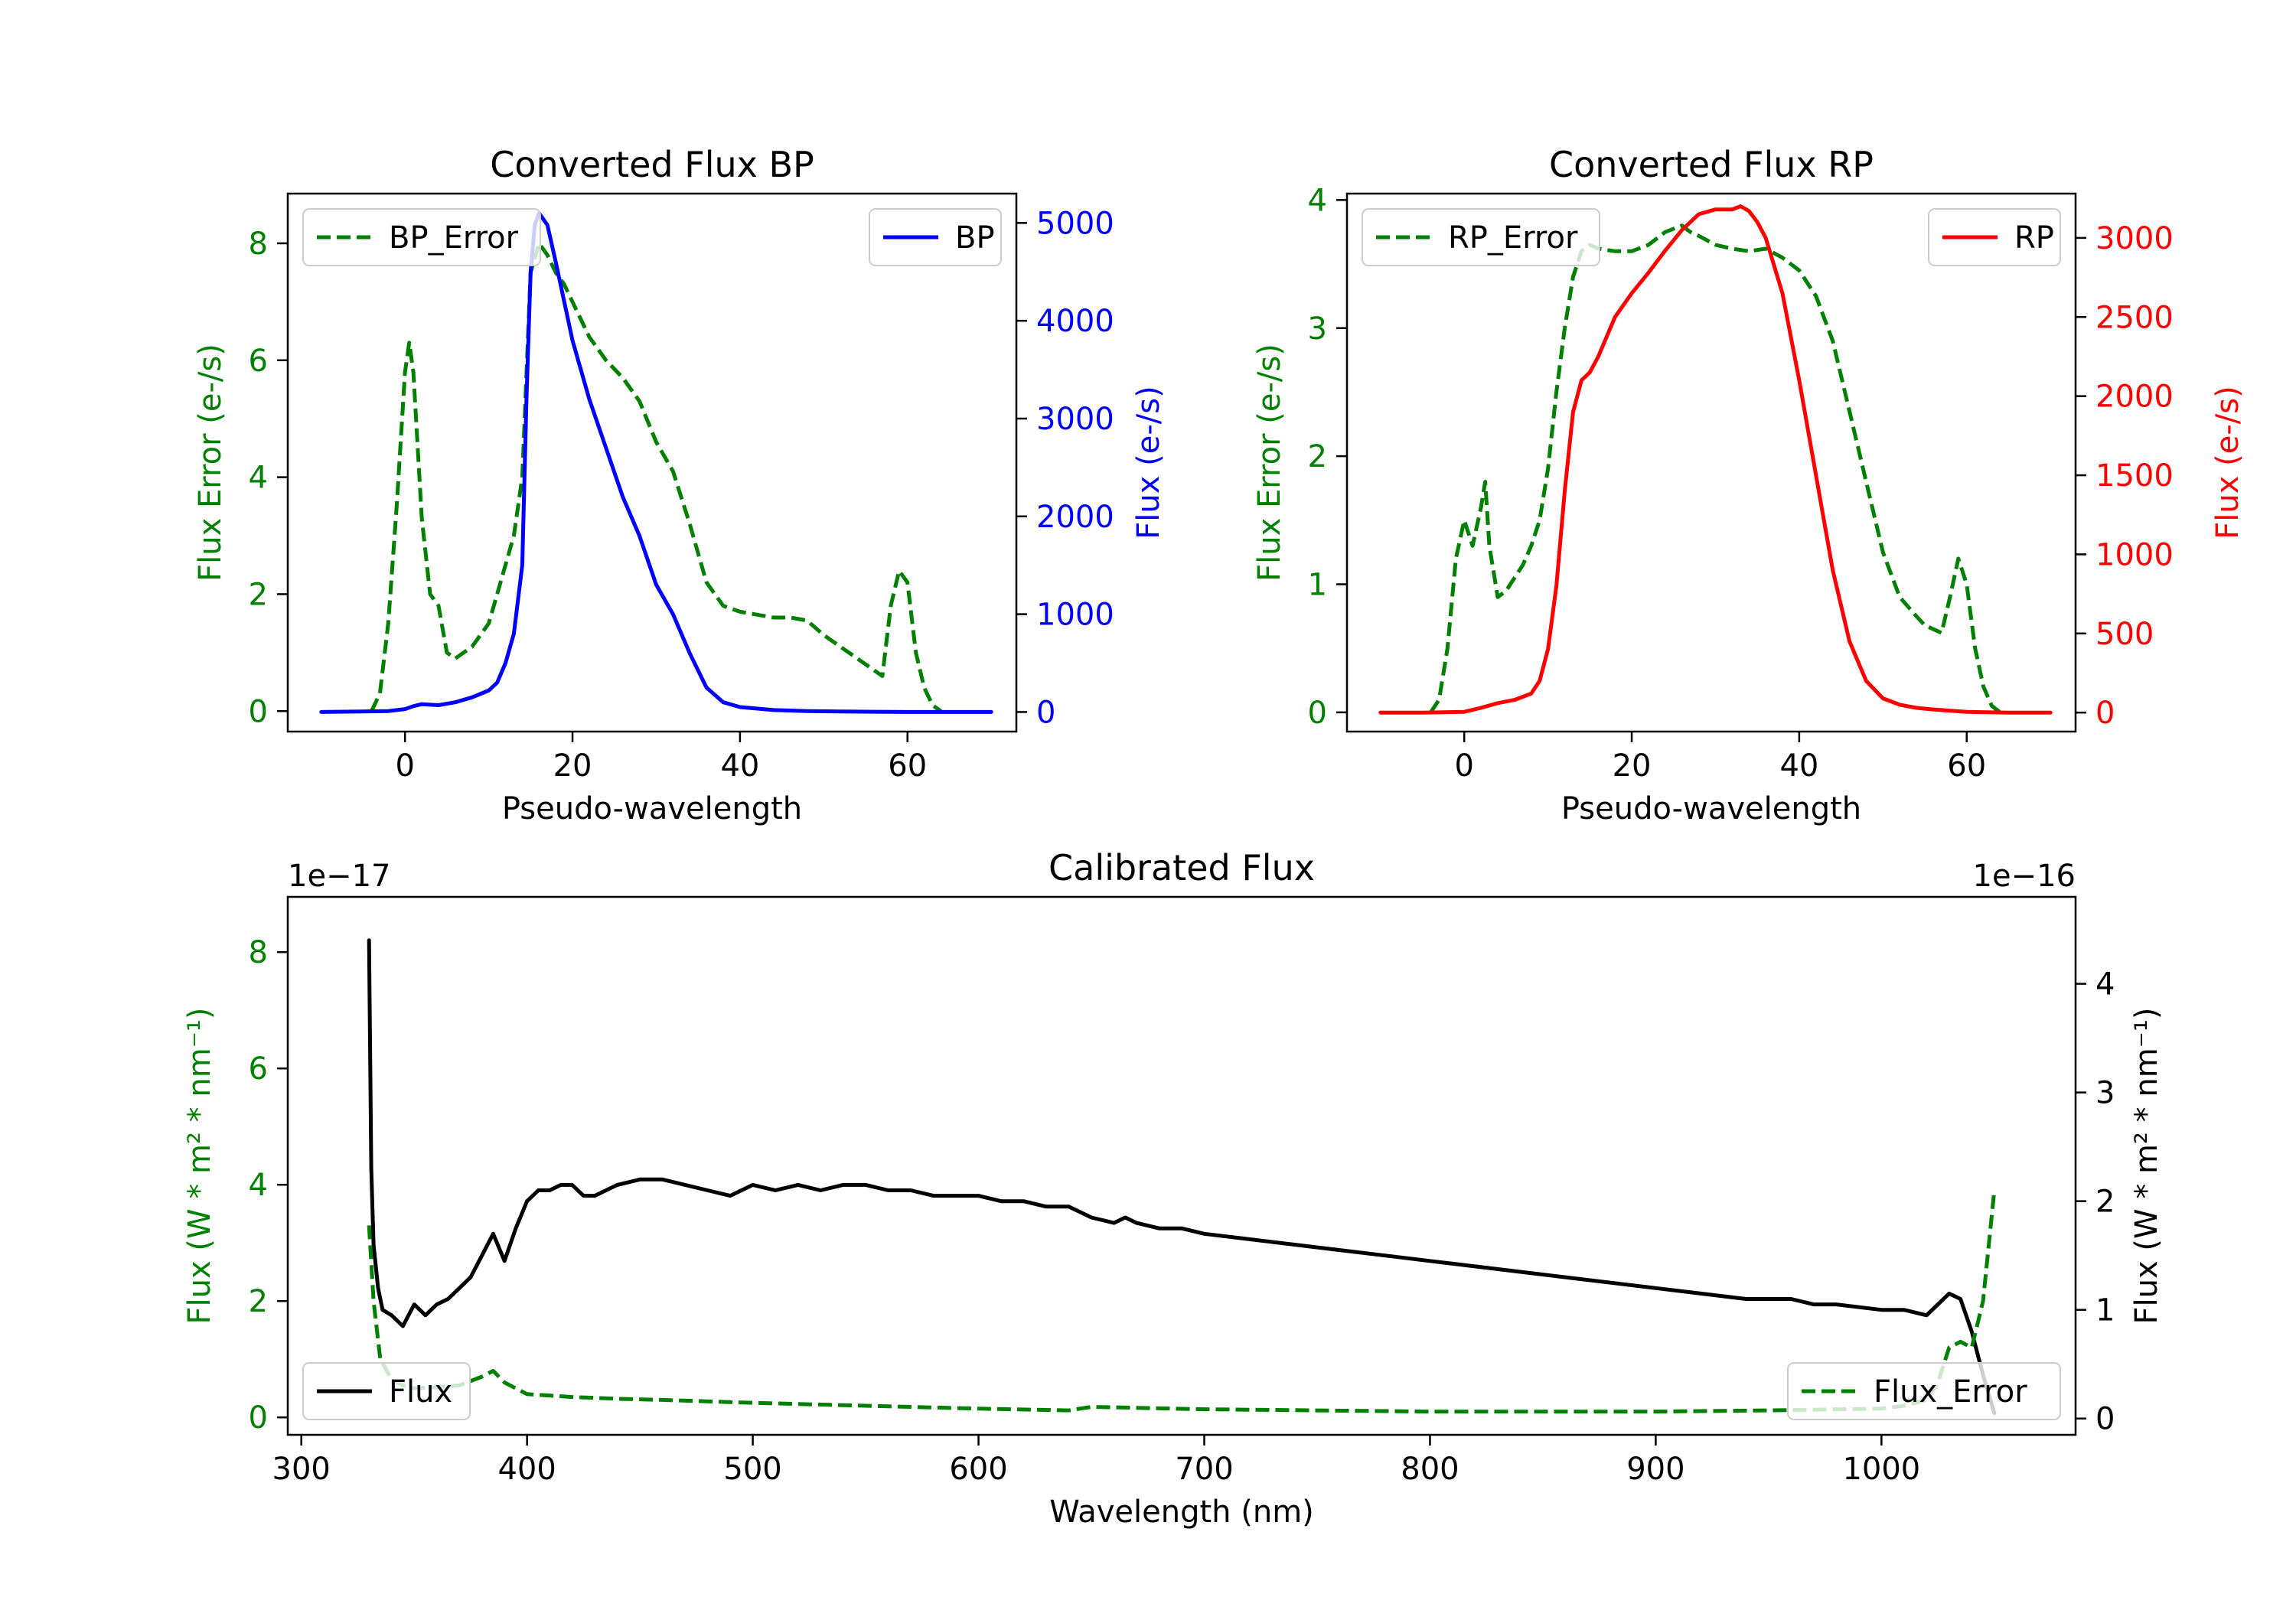 The width and height of the screenshot is (2296, 1607). What do you see at coordinates (2105, 984) in the screenshot?
I see `cal-ytick-right-label: 4` at bounding box center [2105, 984].